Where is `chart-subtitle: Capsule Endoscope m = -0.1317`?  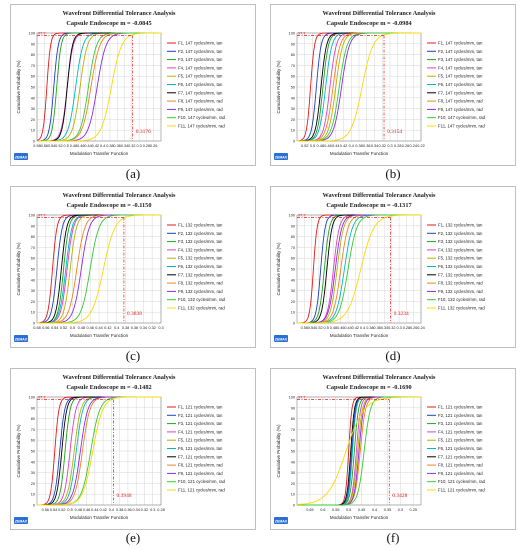
chart-subtitle: Capsule Endoscope m = -0.1317 is located at coordinates (368, 205).